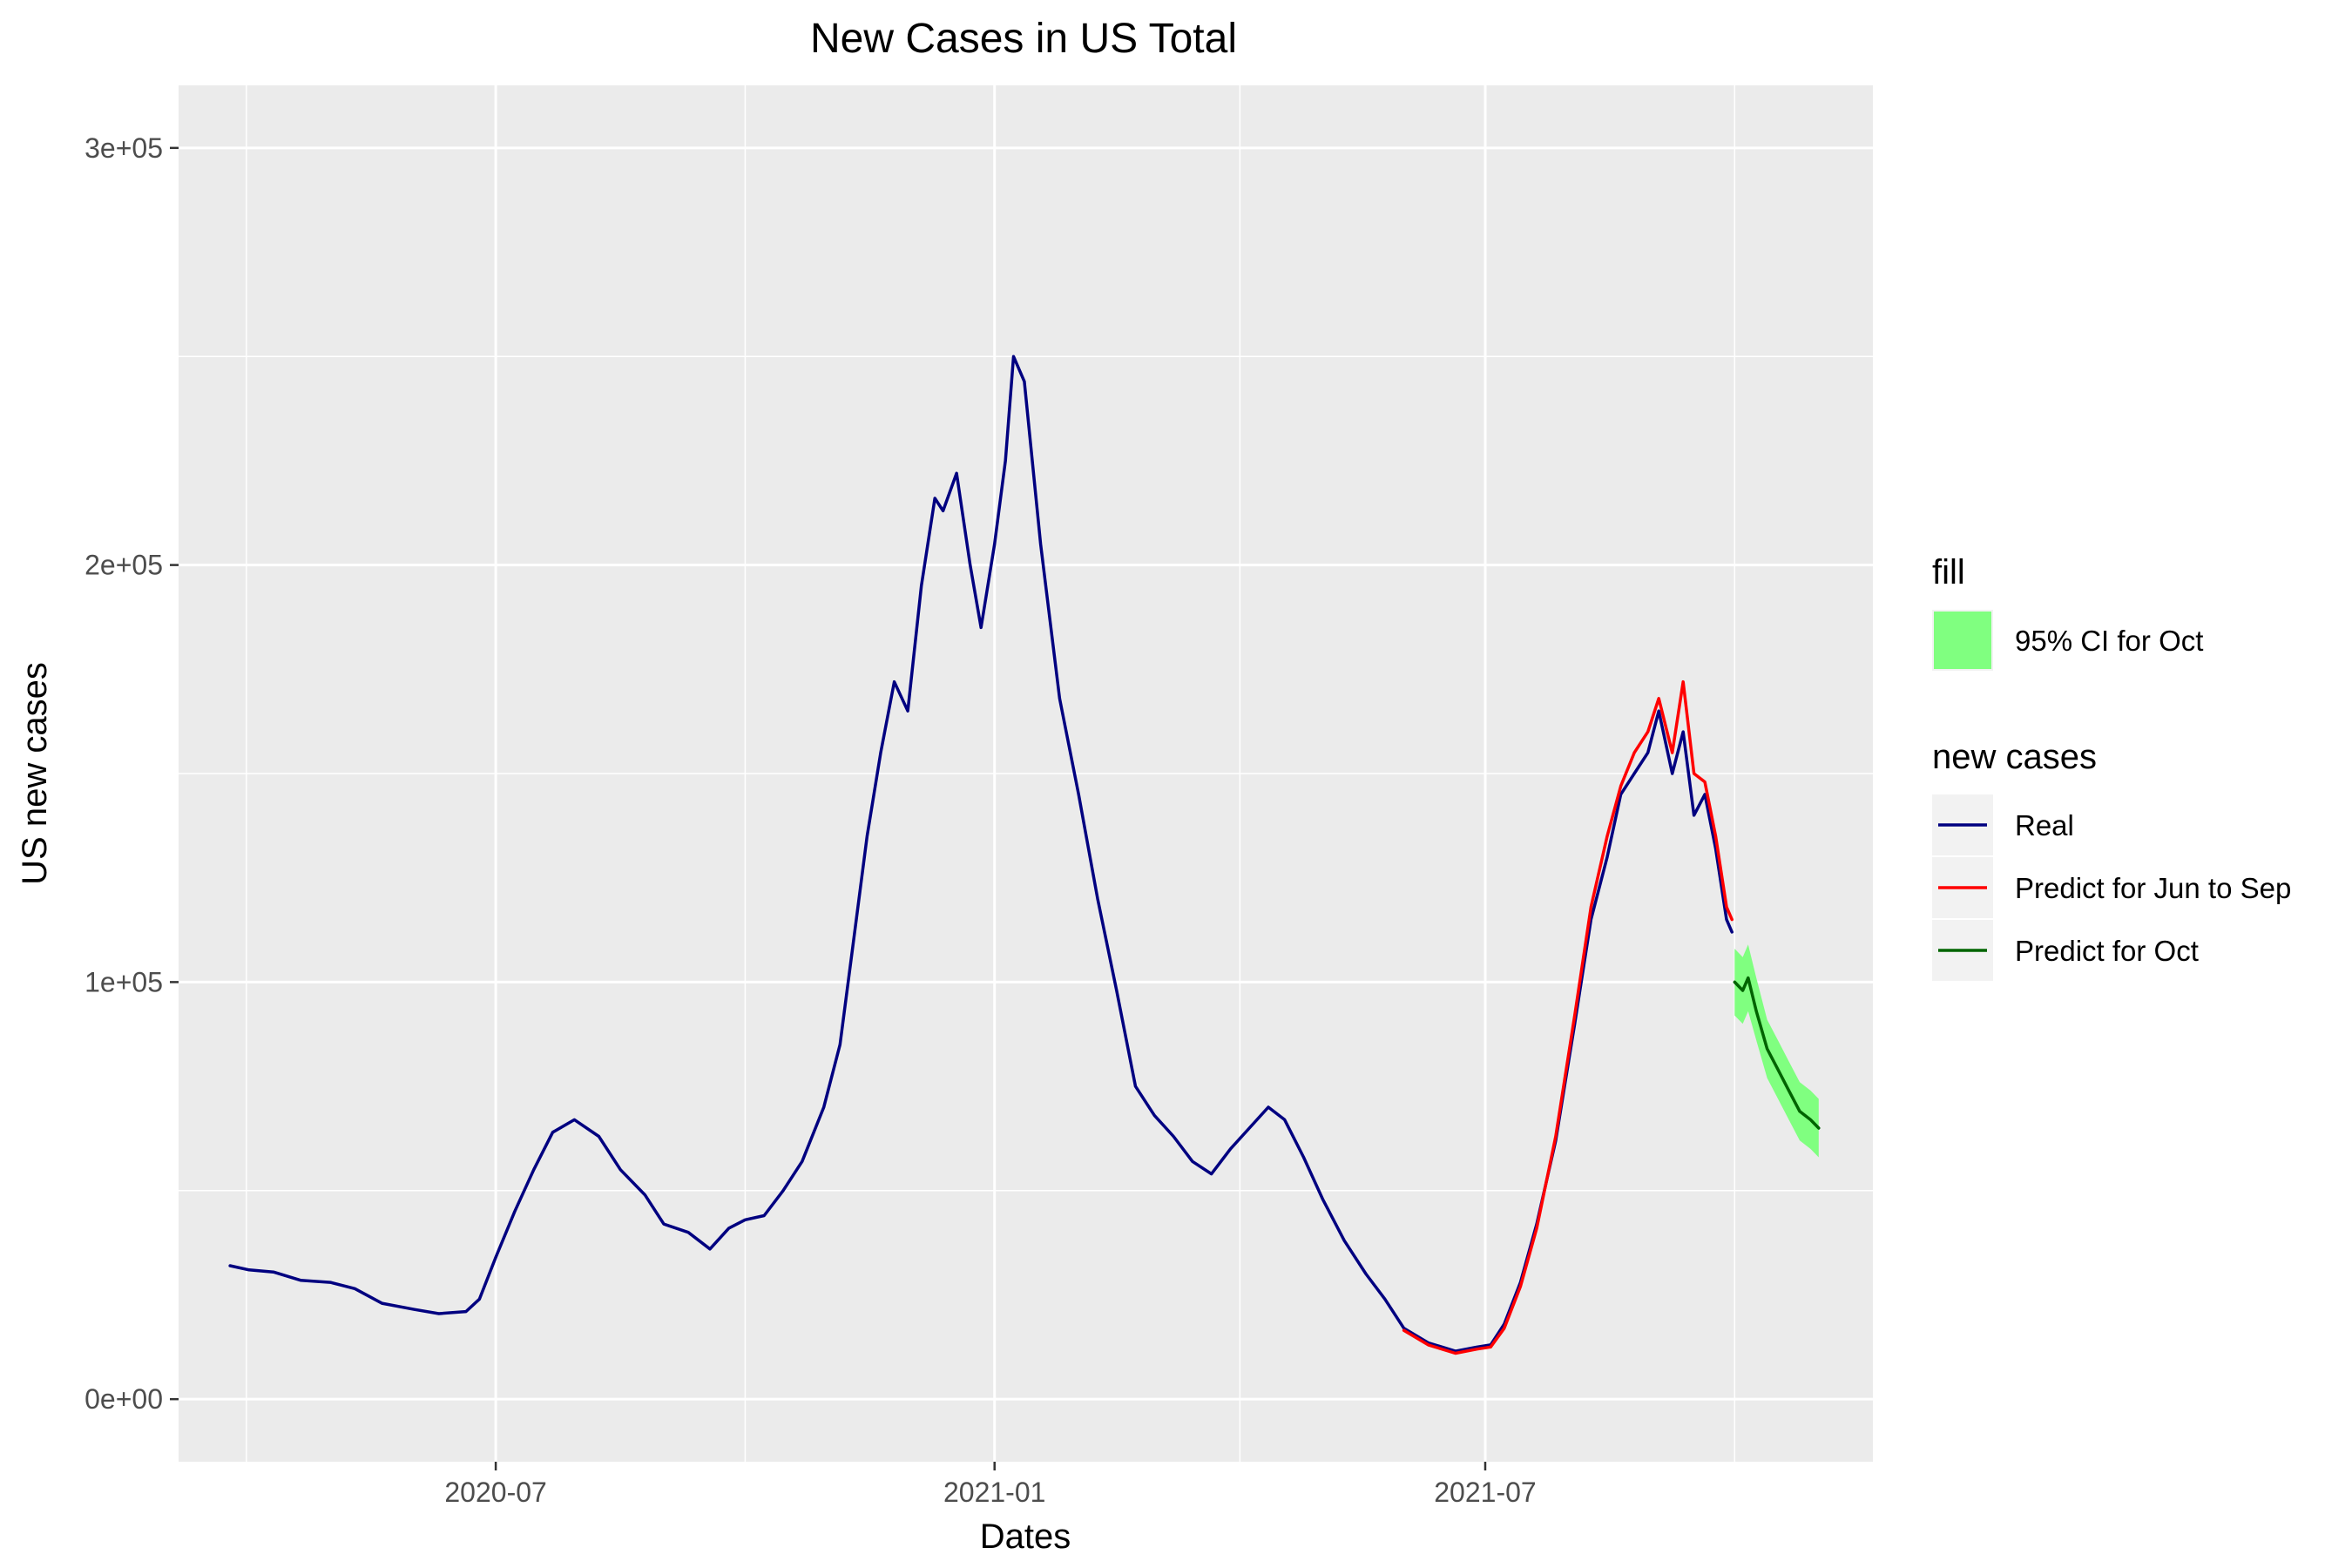 Image resolution: width=2352 pixels, height=1568 pixels. I want to click on legend-label: 95% CI for Oct, so click(2109, 641).